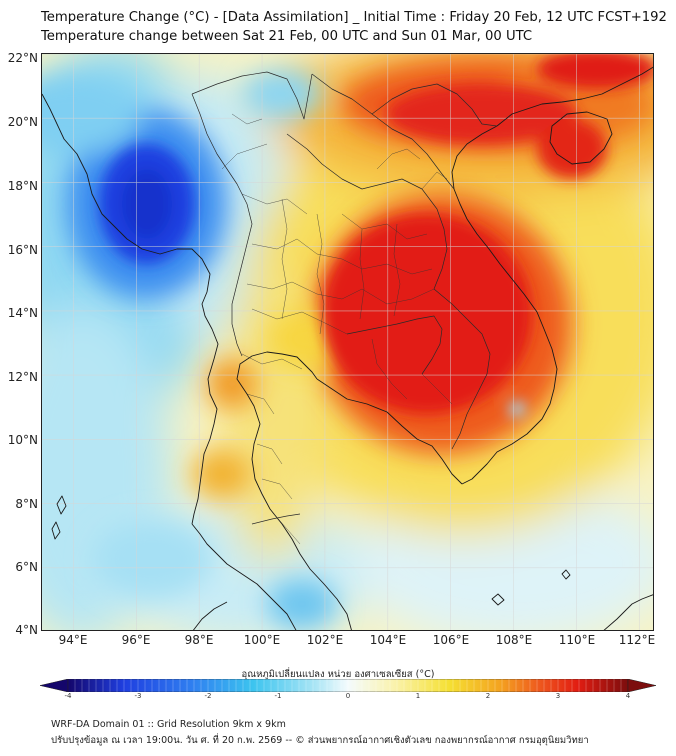 Image resolution: width=676 pixels, height=756 pixels. What do you see at coordinates (54, 685) in the screenshot?
I see `colorbar-min-arrow` at bounding box center [54, 685].